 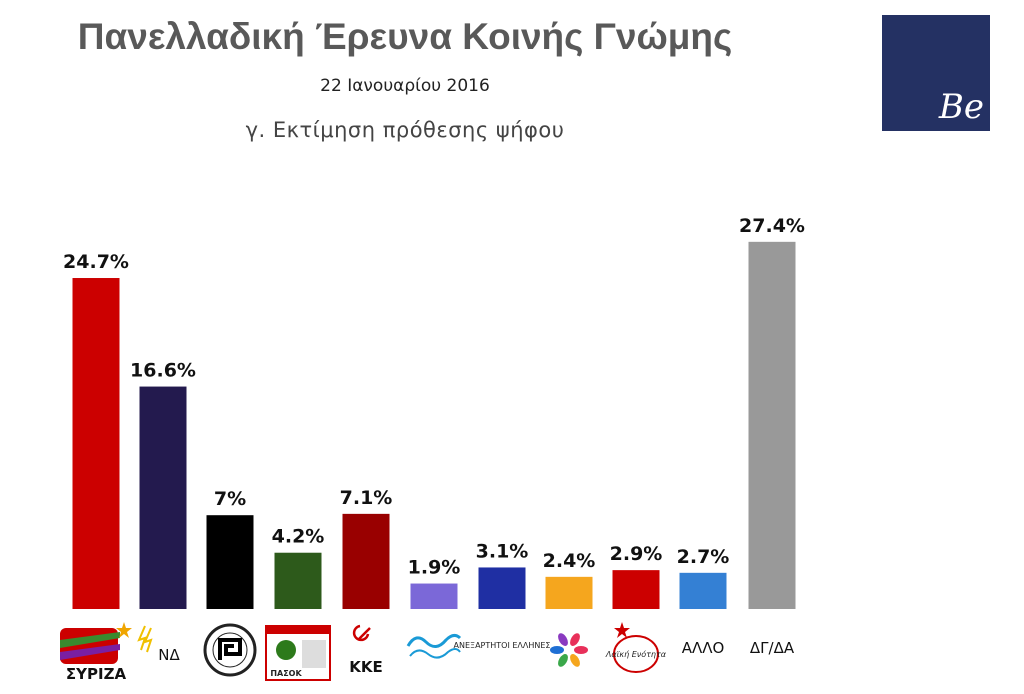 What do you see at coordinates (636, 647) in the screenshot?
I see `laiki-enotita-logo-icon` at bounding box center [636, 647].